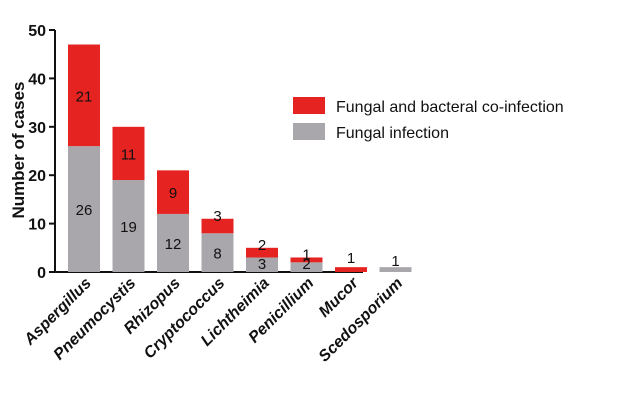 This screenshot has height=400, width=620. I want to click on y-axis-title: Number of cases, so click(18, 150).